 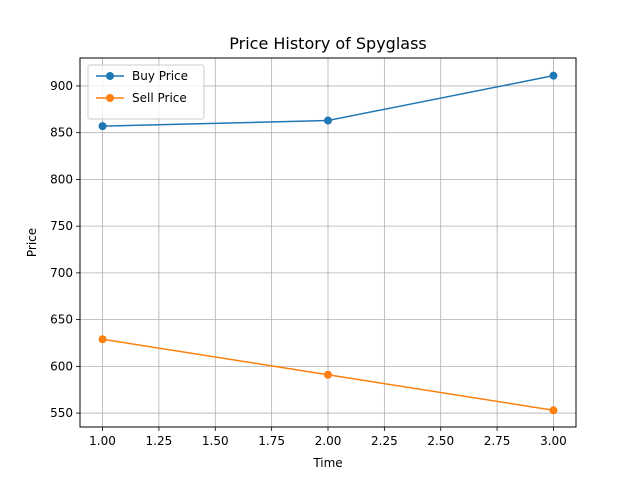 What do you see at coordinates (327, 463) in the screenshot?
I see `x-axis-label: Time` at bounding box center [327, 463].